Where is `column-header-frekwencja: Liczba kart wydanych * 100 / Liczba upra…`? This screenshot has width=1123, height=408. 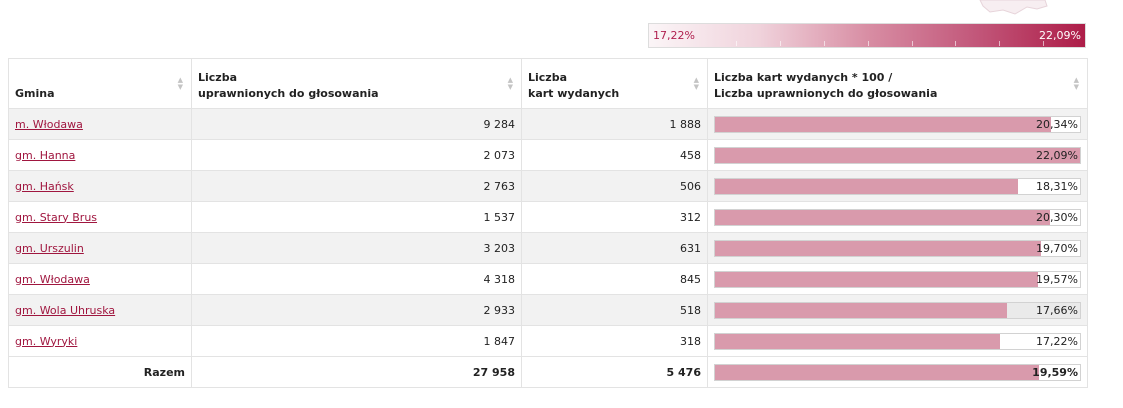 column-header-frekwencja: Liczba kart wydanych * 100 / Liczba upra… is located at coordinates (897, 83).